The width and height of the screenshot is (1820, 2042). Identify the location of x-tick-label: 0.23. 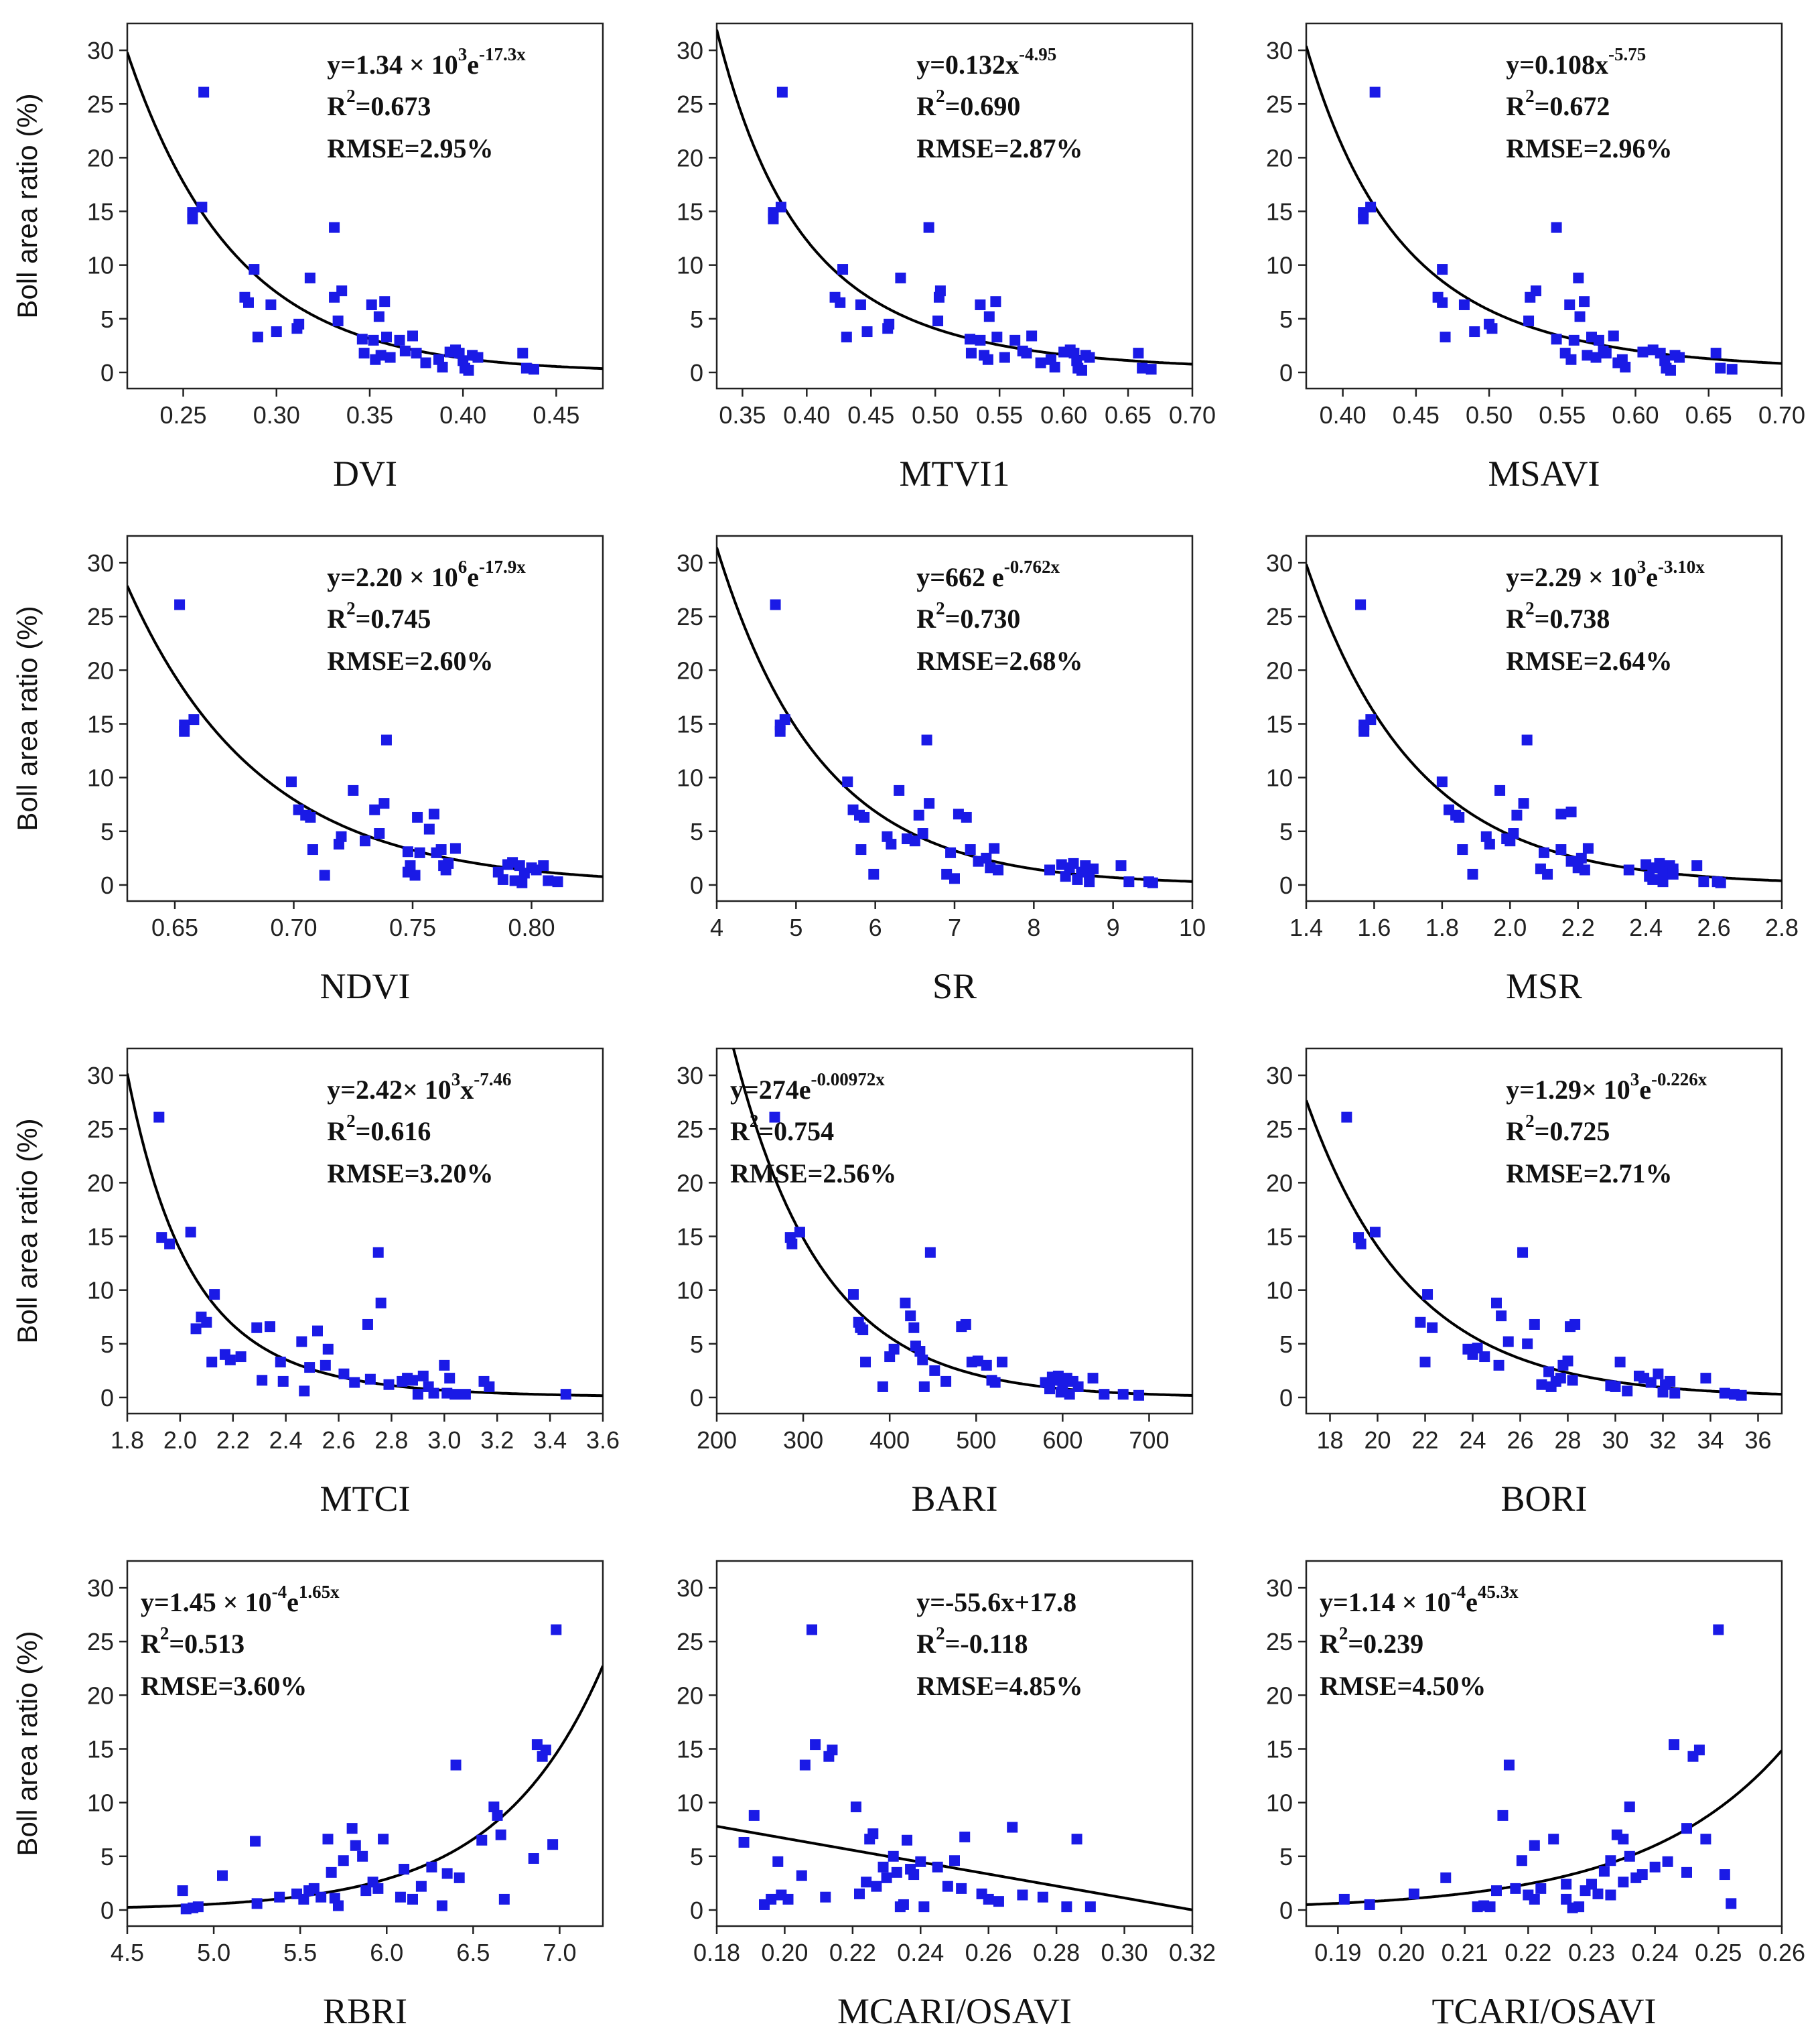
(1591, 1952).